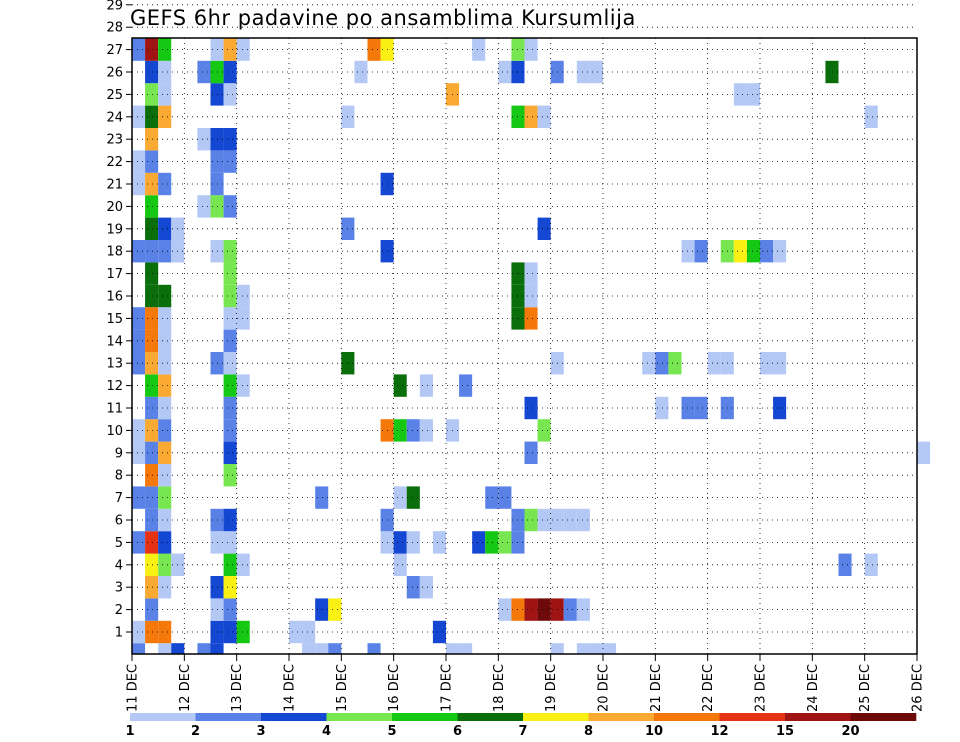 The width and height of the screenshot is (960, 742). I want to click on colorbar-label: 20, so click(850, 731).